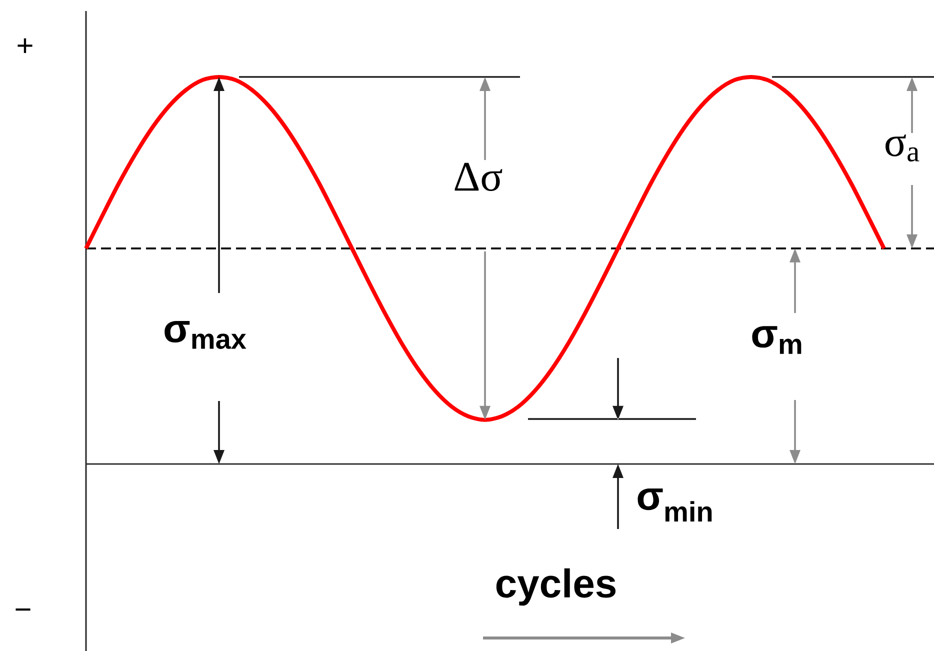 This screenshot has height=651, width=934. What do you see at coordinates (556, 587) in the screenshot?
I see `x-axis-title: cycles` at bounding box center [556, 587].